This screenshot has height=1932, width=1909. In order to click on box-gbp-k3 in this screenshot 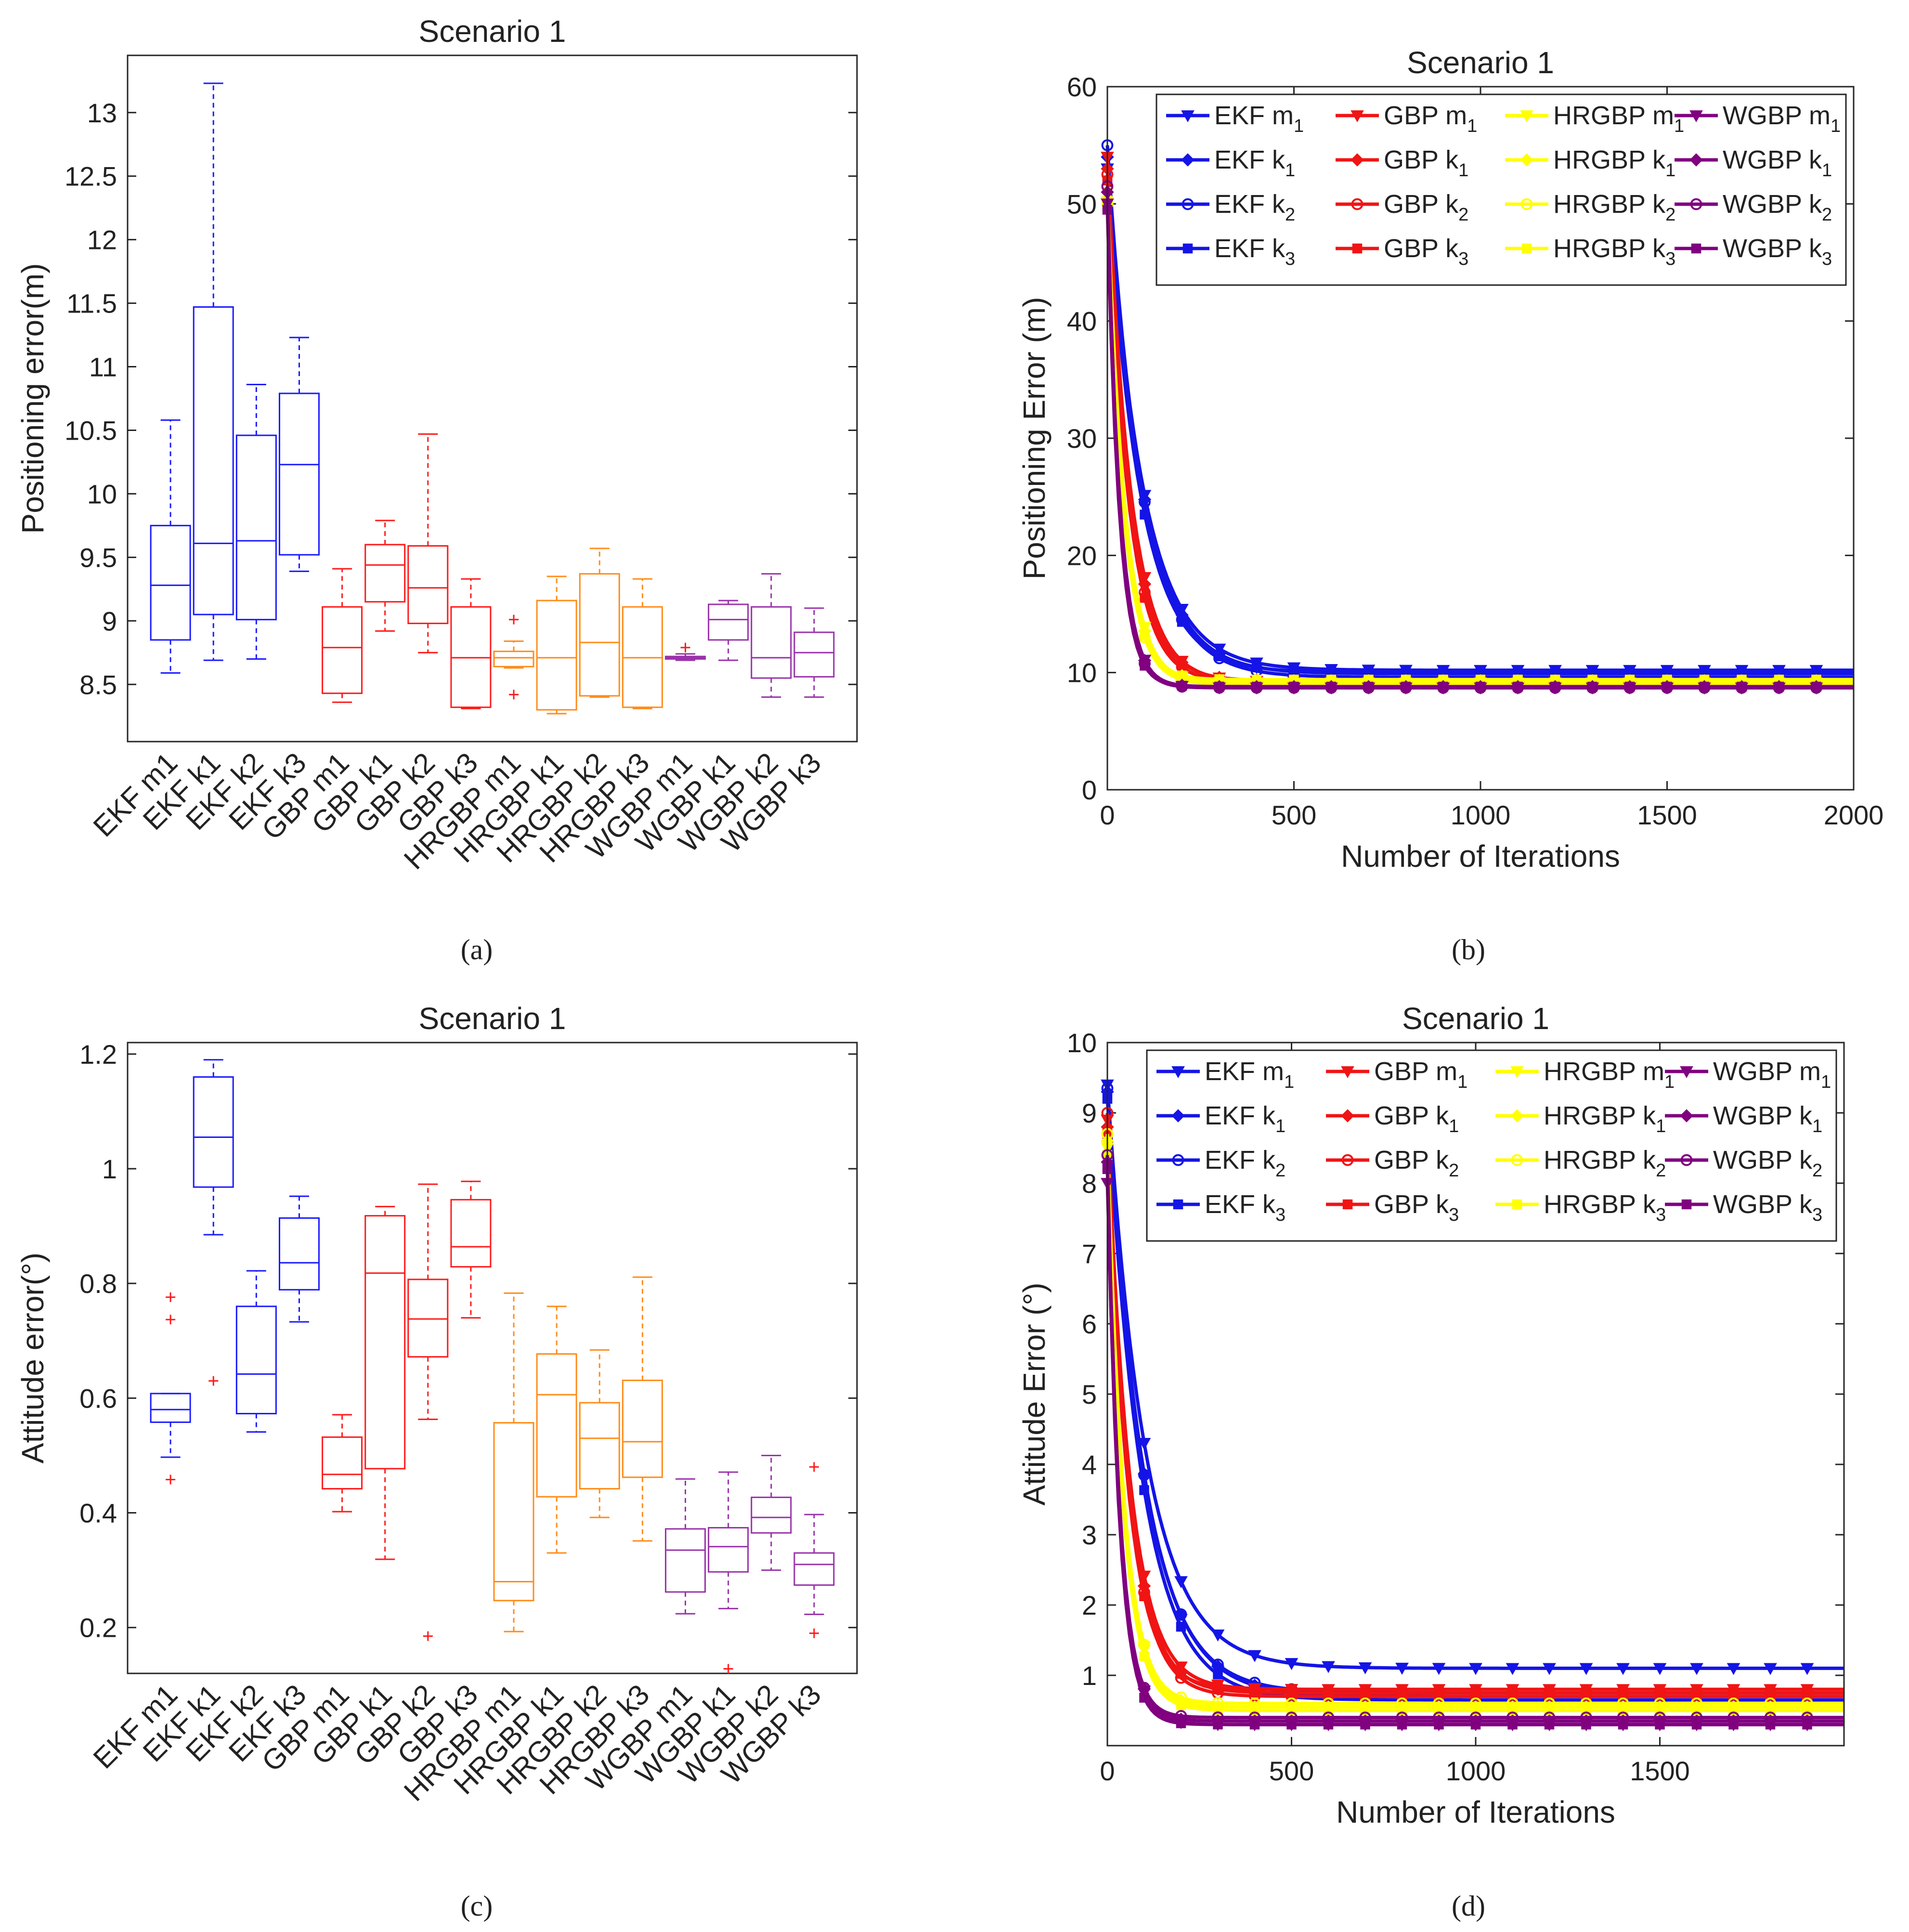, I will do `click(471, 643)`.